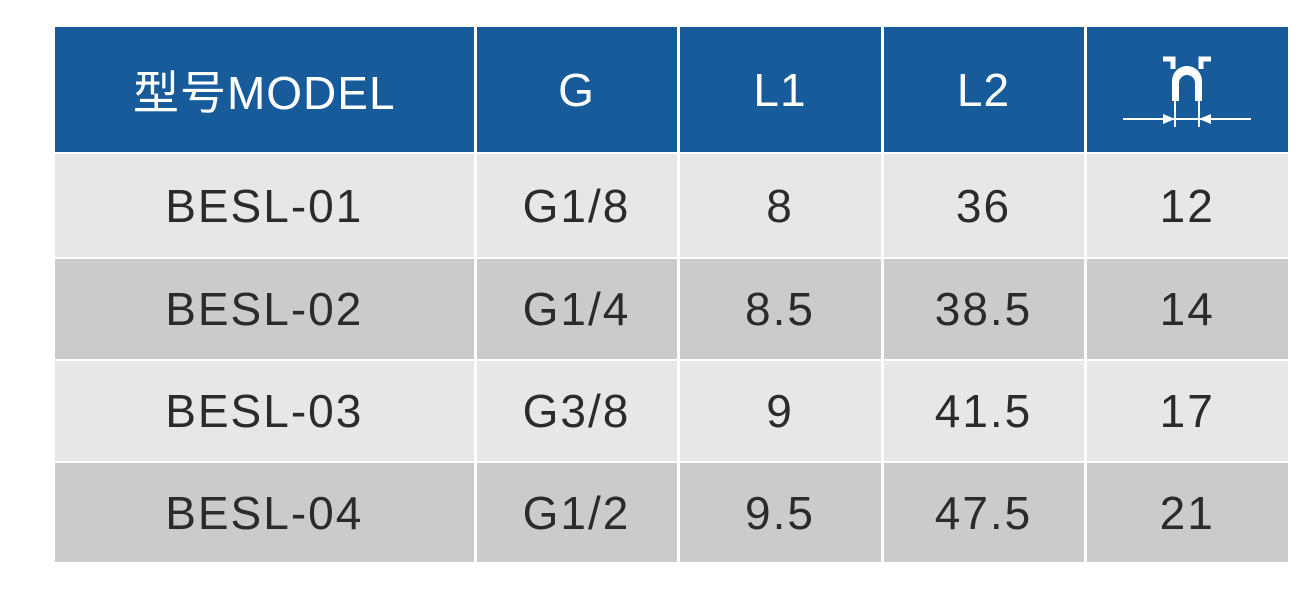  I want to click on table-cell: G1/4, so click(576, 309).